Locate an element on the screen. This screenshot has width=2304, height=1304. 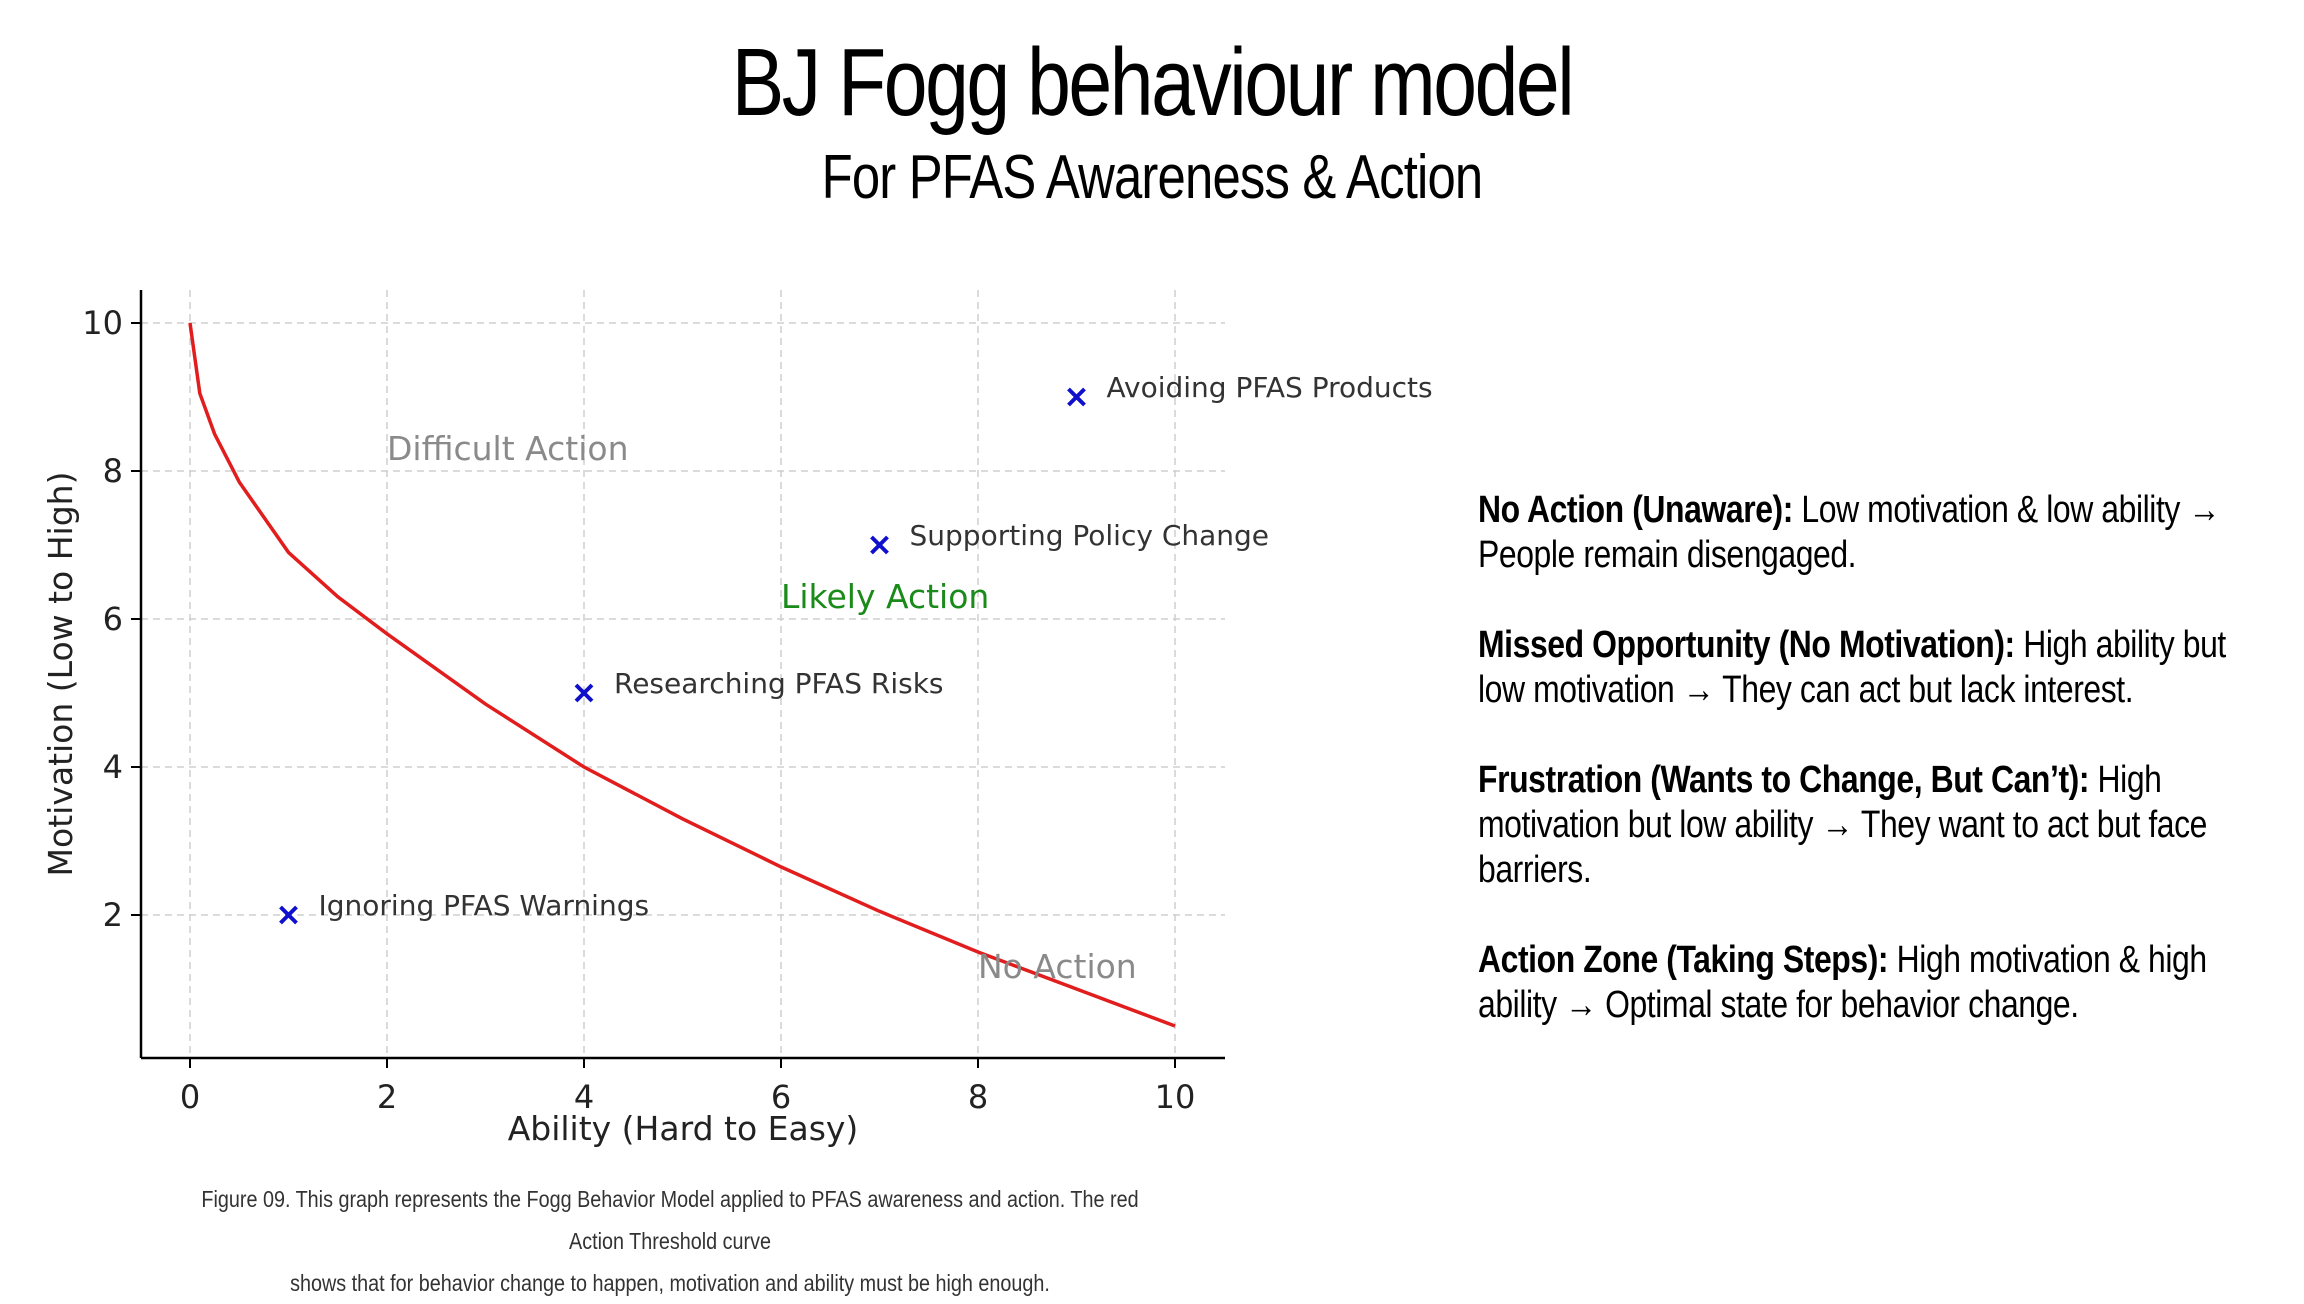
x-tick-label: 0 is located at coordinates (190, 1097).